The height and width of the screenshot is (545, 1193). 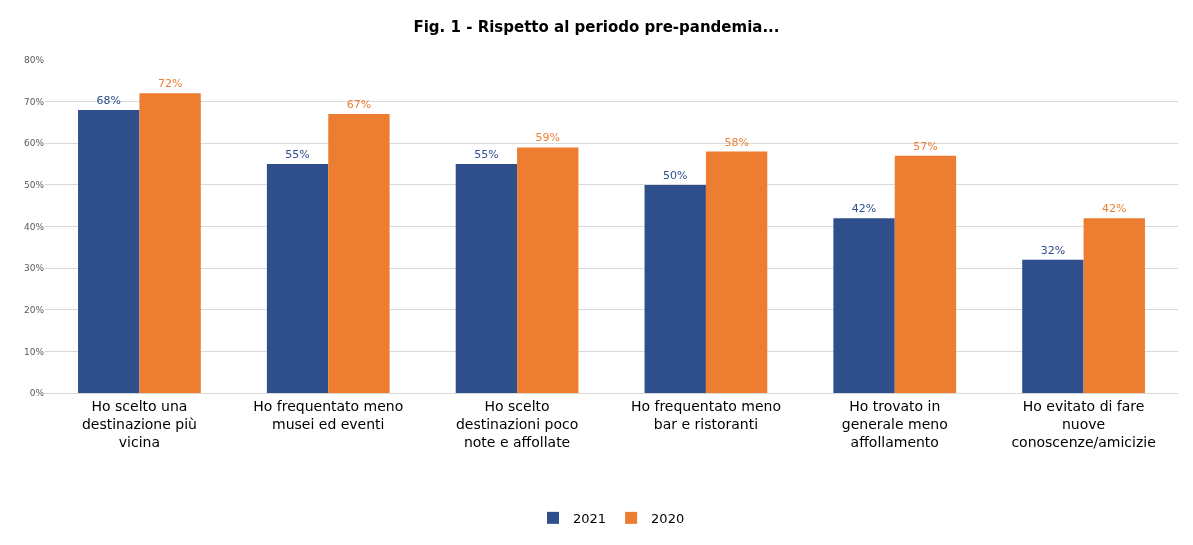 What do you see at coordinates (34, 185) in the screenshot?
I see `y-tick-label: 50%` at bounding box center [34, 185].